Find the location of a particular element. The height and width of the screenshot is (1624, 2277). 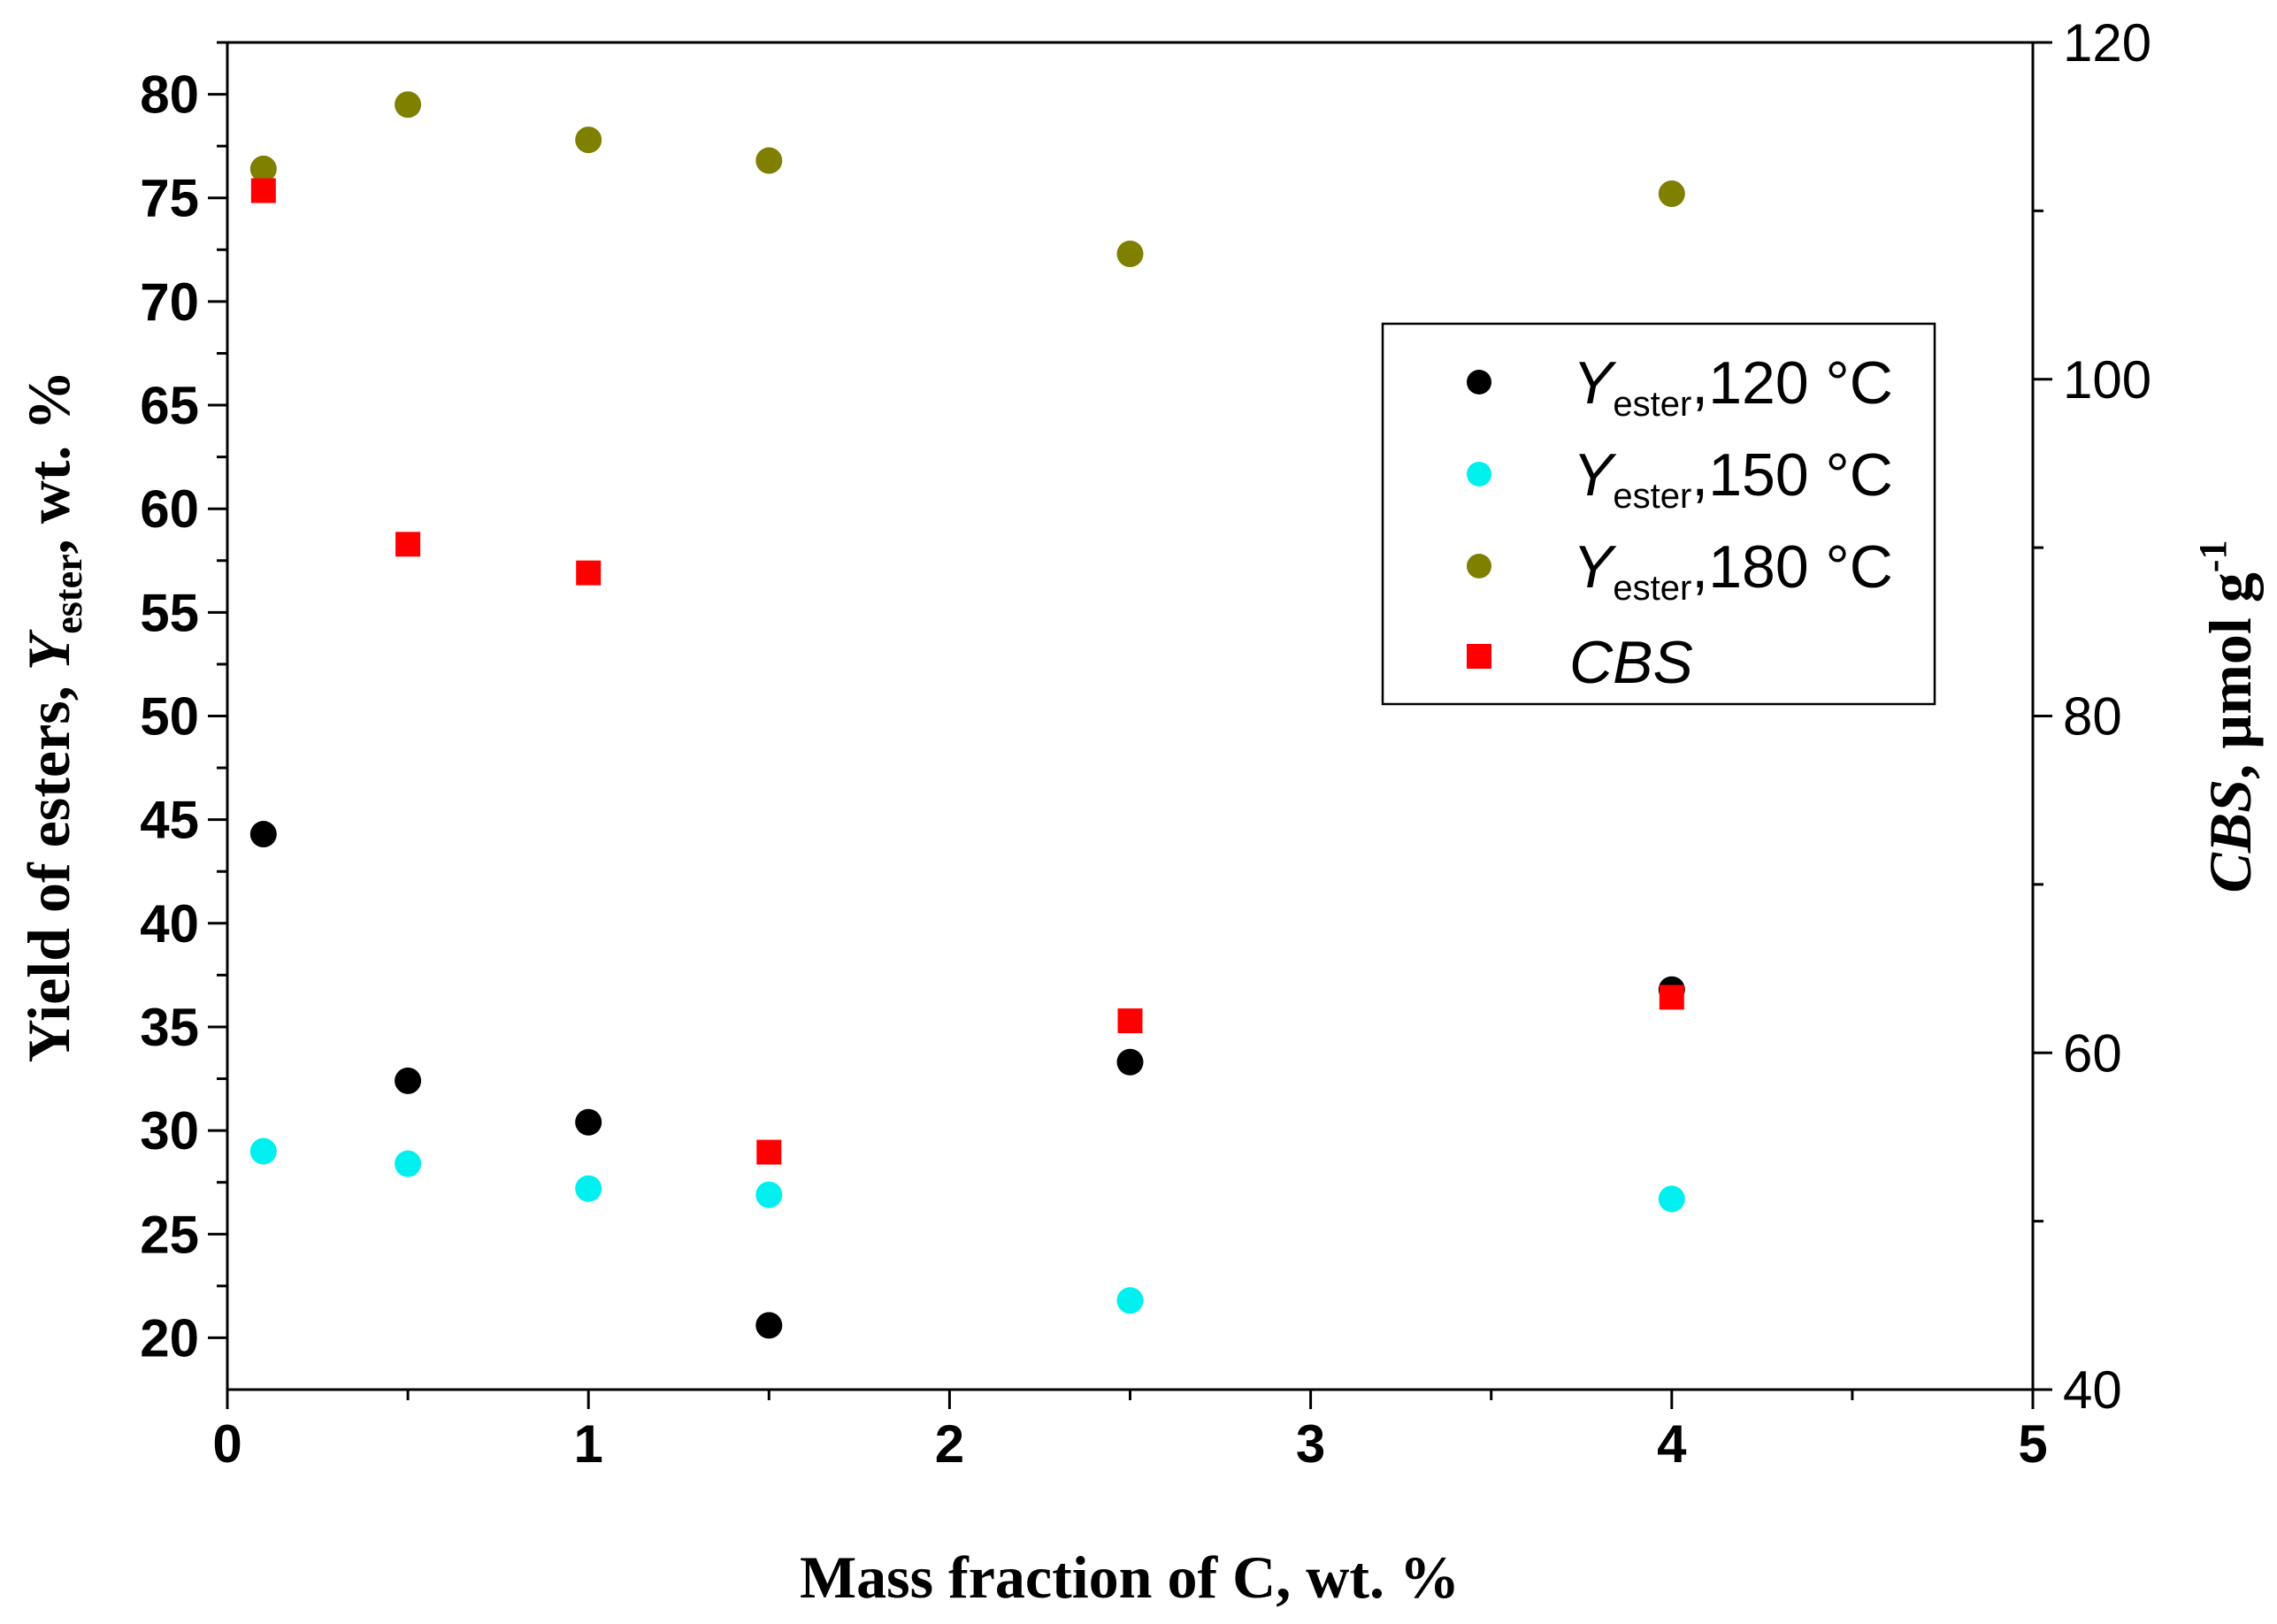

legend-item-180: Yester,180 °C is located at coordinates (1680, 570).